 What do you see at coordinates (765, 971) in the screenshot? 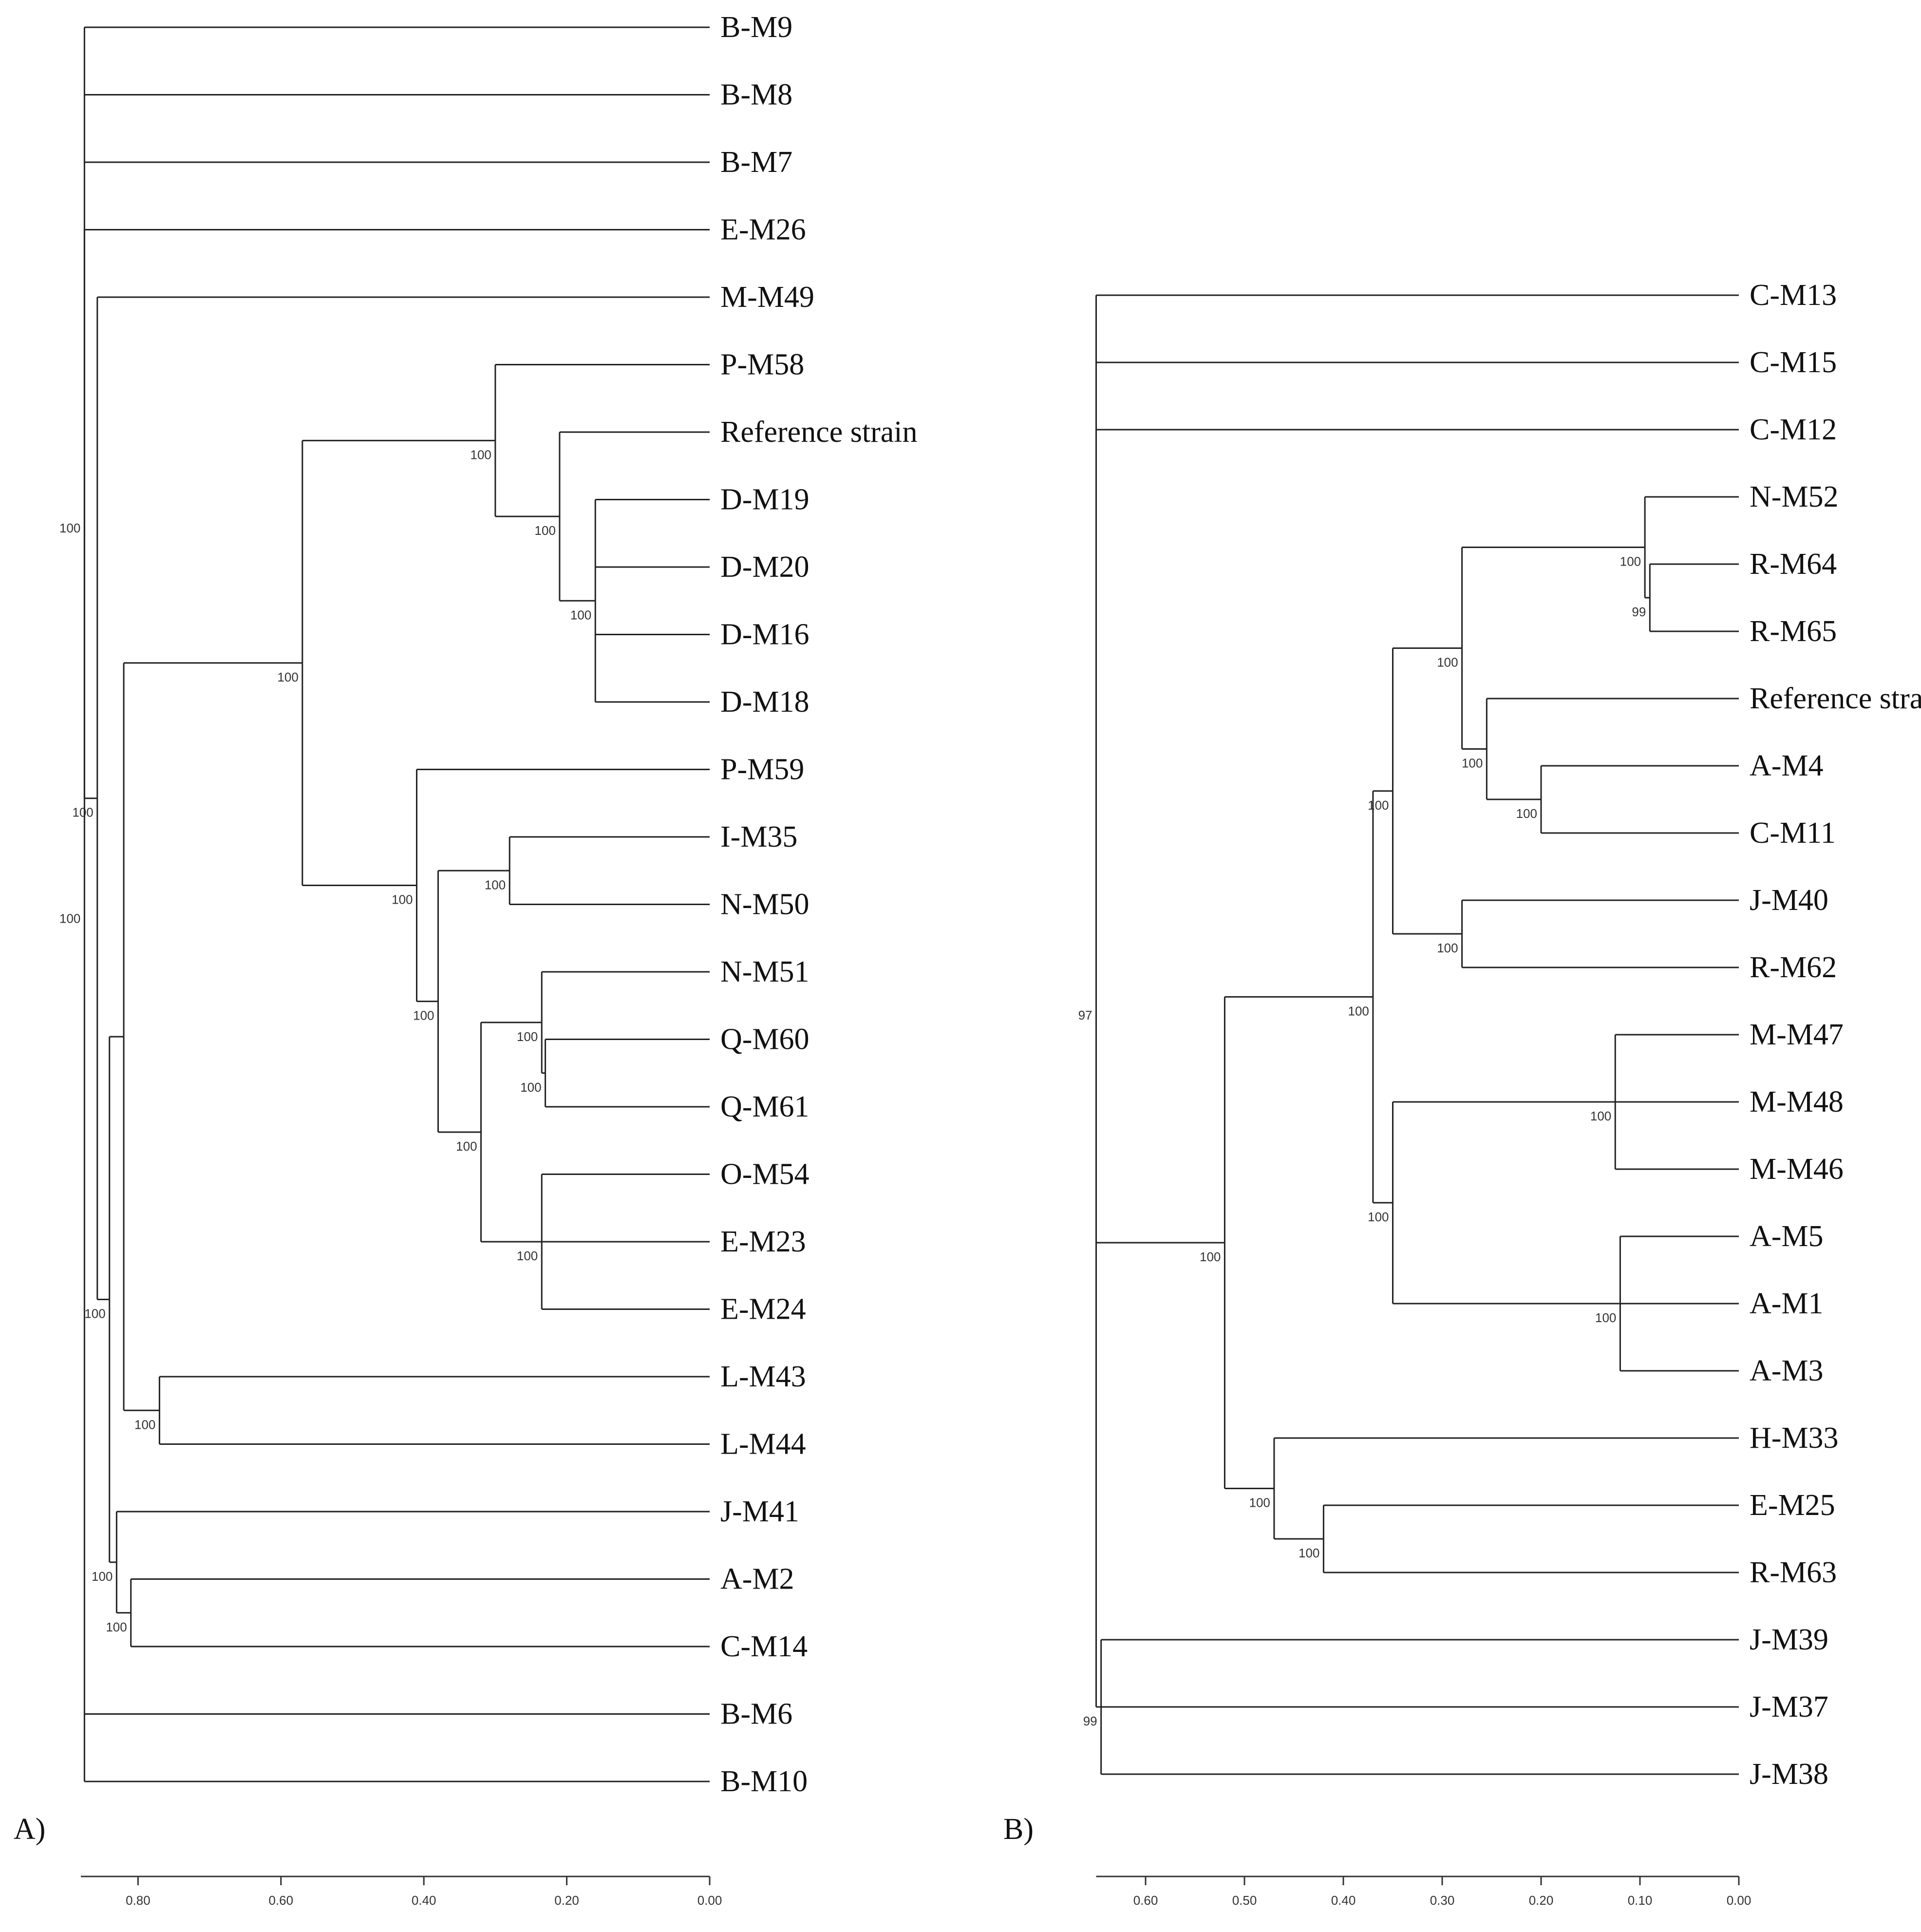
I see `leaf-label: N-M51` at bounding box center [765, 971].